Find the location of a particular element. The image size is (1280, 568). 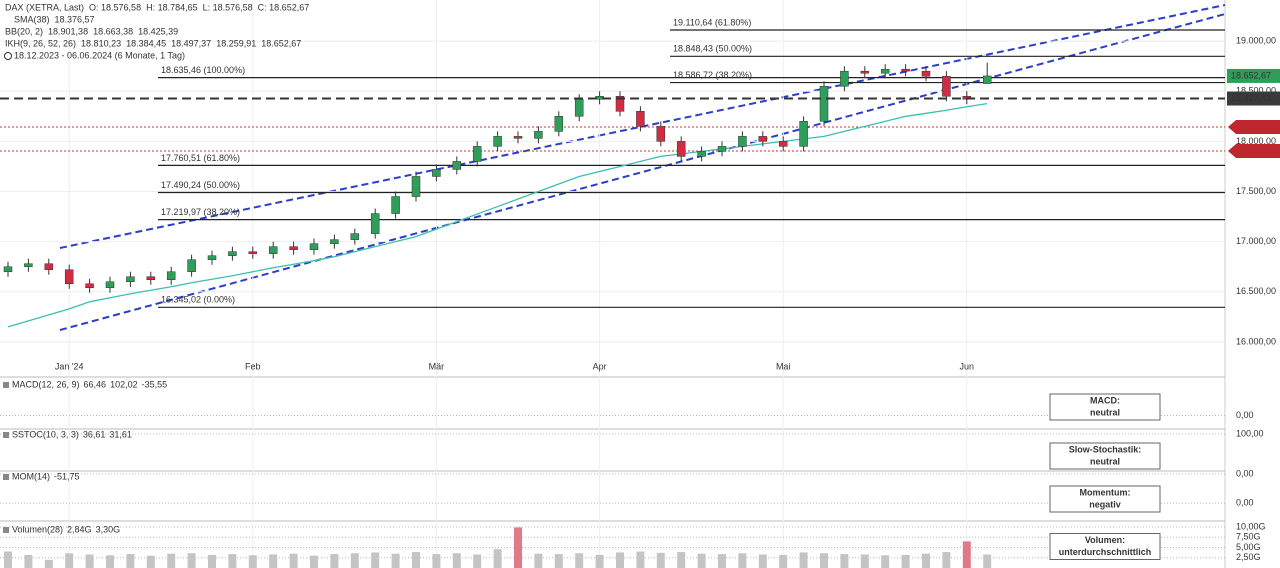

y-tick-label: 17.000,00 is located at coordinates (1256, 241).